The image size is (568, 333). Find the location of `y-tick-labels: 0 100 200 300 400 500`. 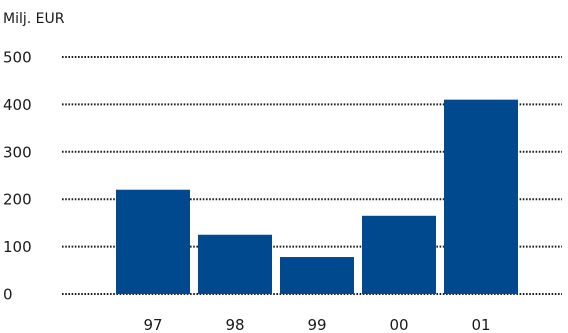

y-tick-labels: 0 100 200 300 400 500 is located at coordinates (17, 176).